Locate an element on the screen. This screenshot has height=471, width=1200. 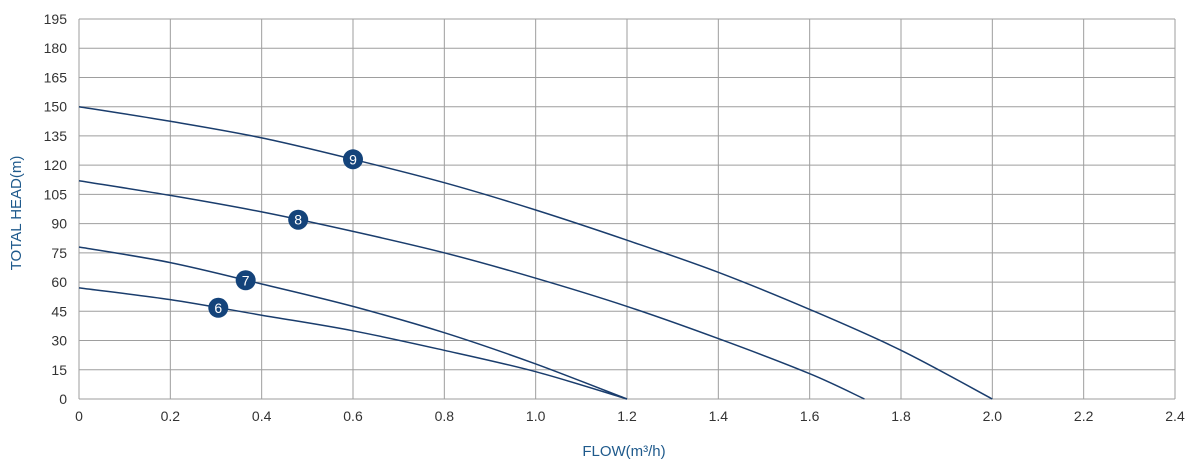
x-tick-label-0: 0 is located at coordinates (79, 416).